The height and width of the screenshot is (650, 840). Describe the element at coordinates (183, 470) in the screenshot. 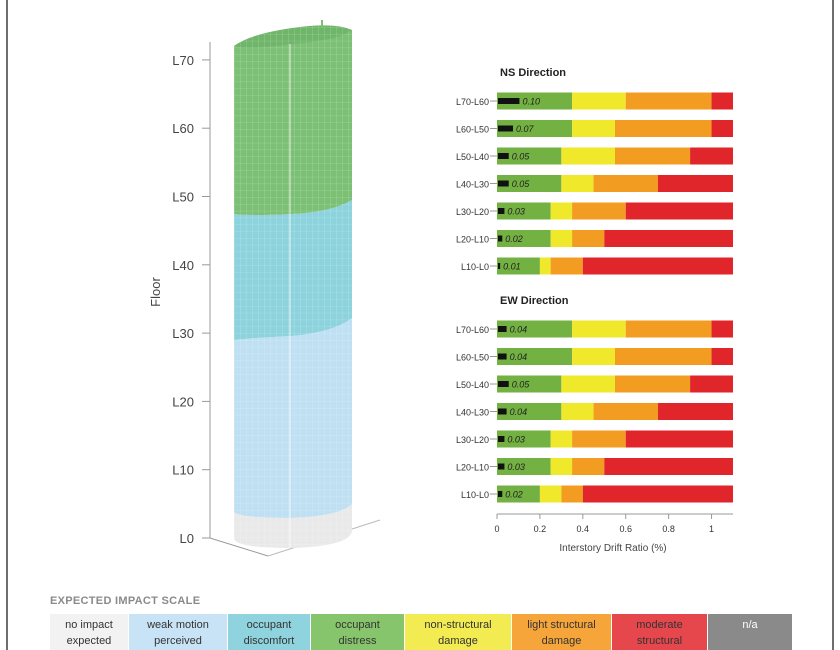

I see `floor-tick-label: L10` at that location.